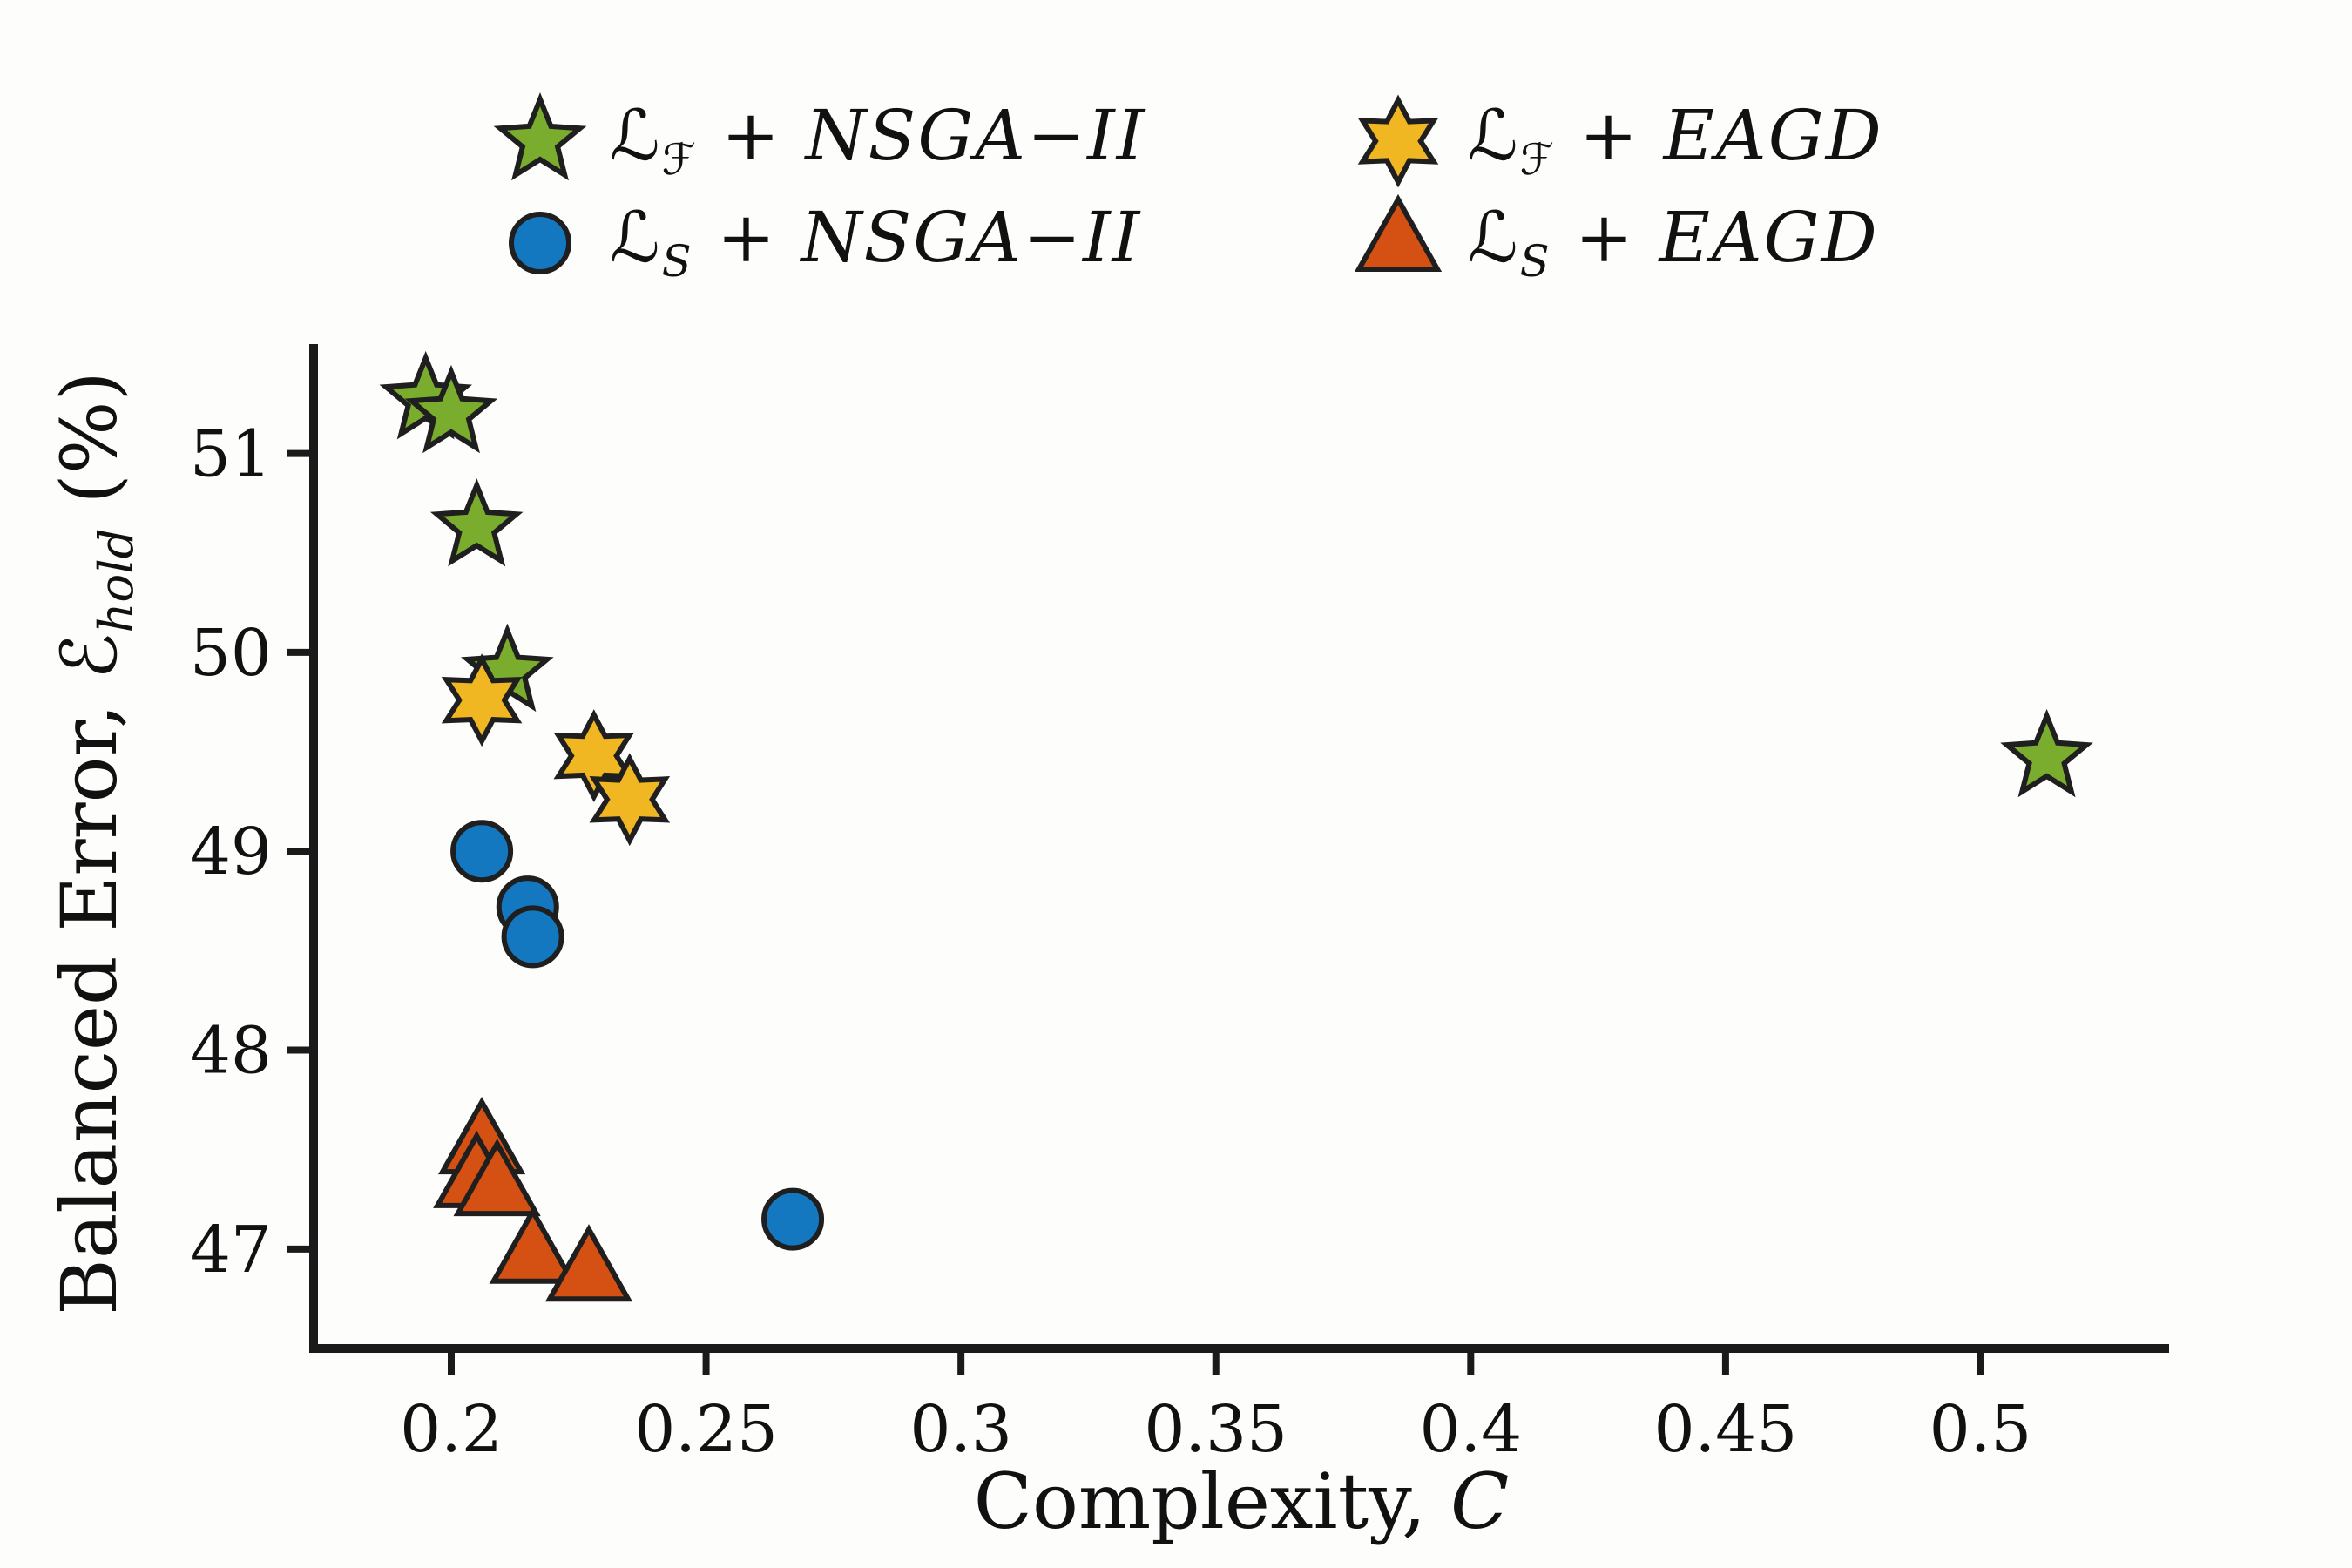  I want to click on triangle-legend-icon, so click(1398, 233).